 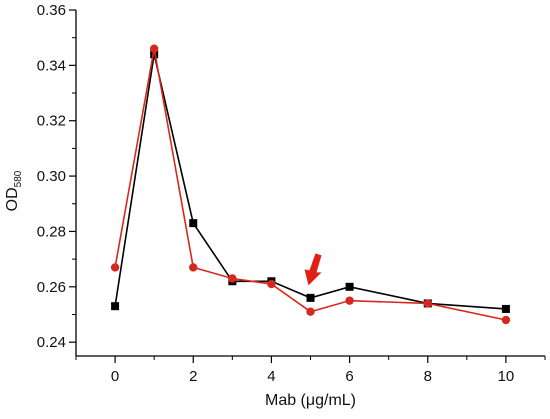 I want to click on x-axis-label: Mab (μg/mL), so click(x=310, y=400).